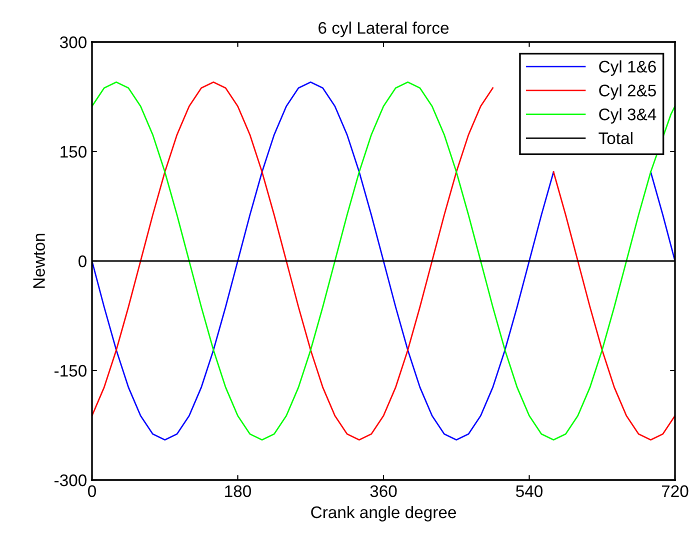  Describe the element at coordinates (383, 491) in the screenshot. I see `x-tick-label: 360` at that location.